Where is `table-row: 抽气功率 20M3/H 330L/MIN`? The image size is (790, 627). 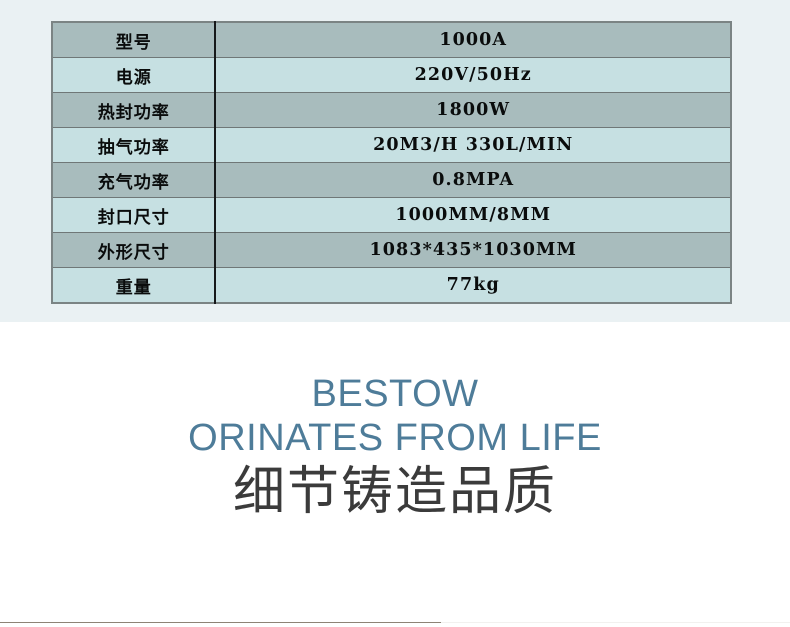
table-row: 抽气功率 20M3/H 330L/MIN is located at coordinates (391, 145).